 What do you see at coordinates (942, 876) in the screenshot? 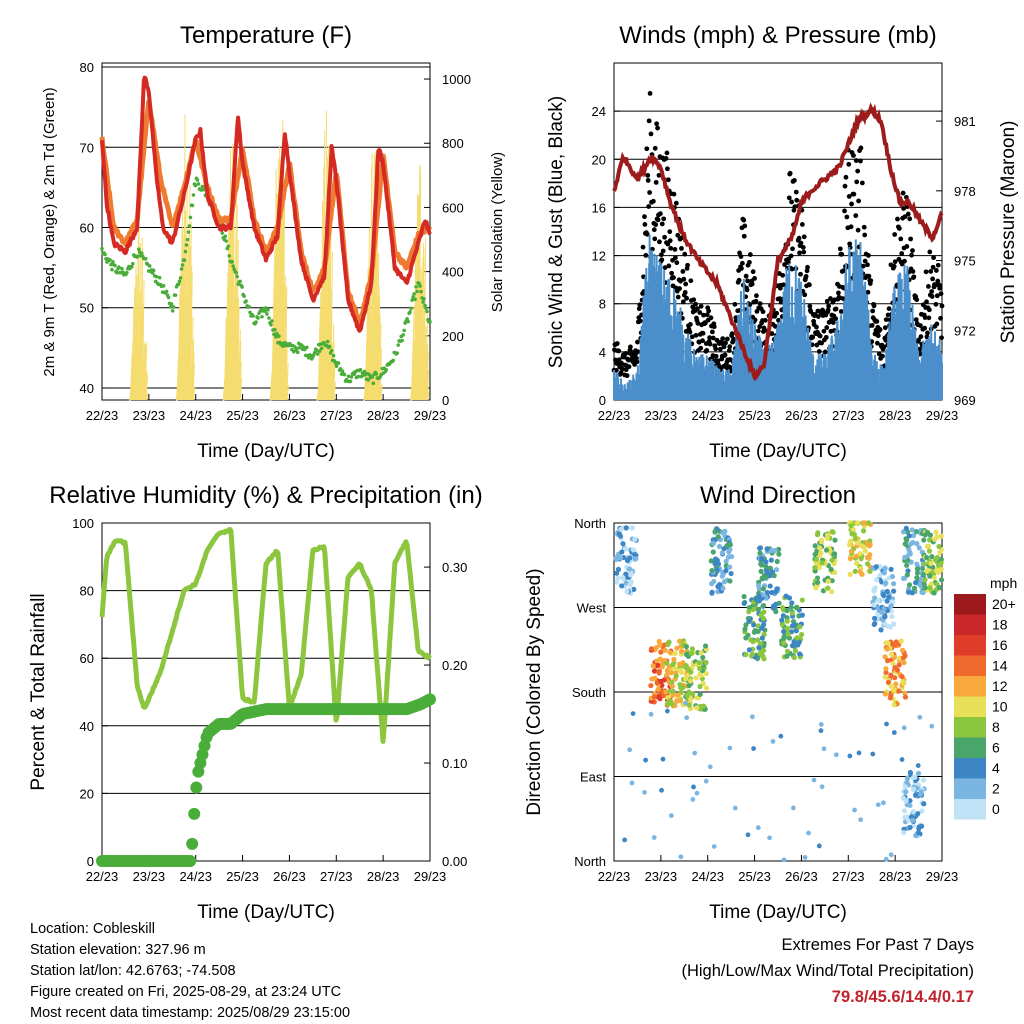
I see `x-tick-label: 29/23` at bounding box center [942, 876].